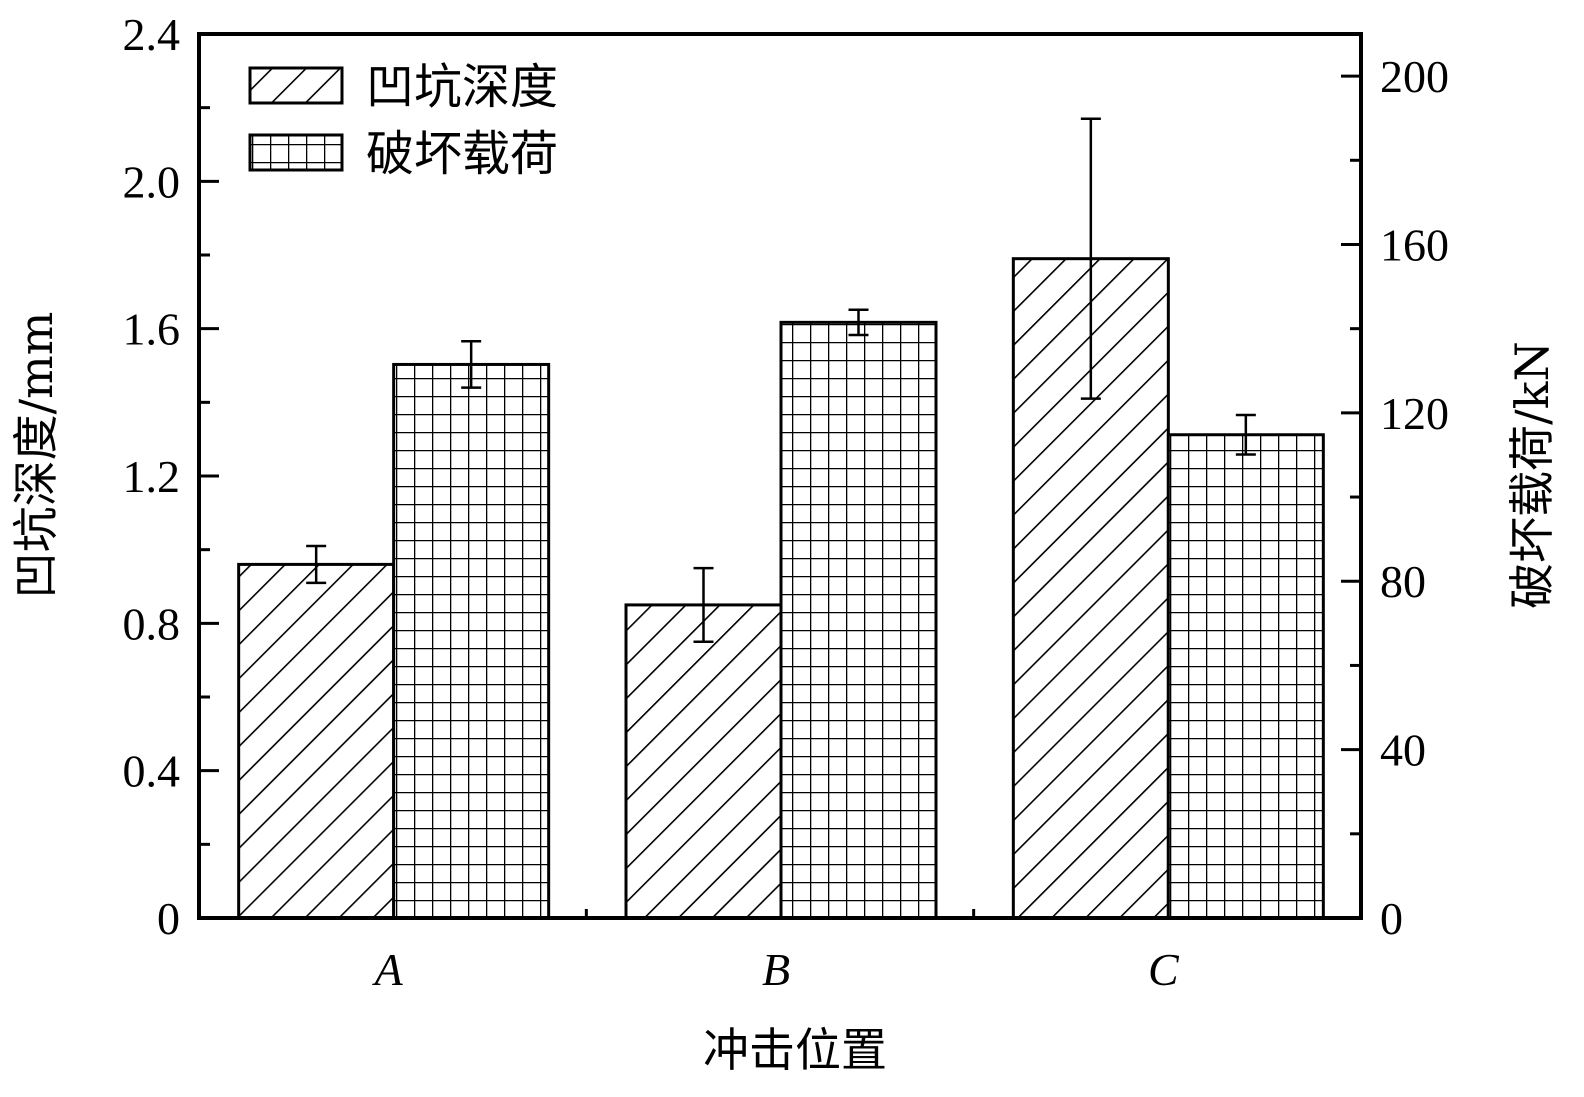  I want to click on x-axis-title: 冲击位置, so click(795, 1050).